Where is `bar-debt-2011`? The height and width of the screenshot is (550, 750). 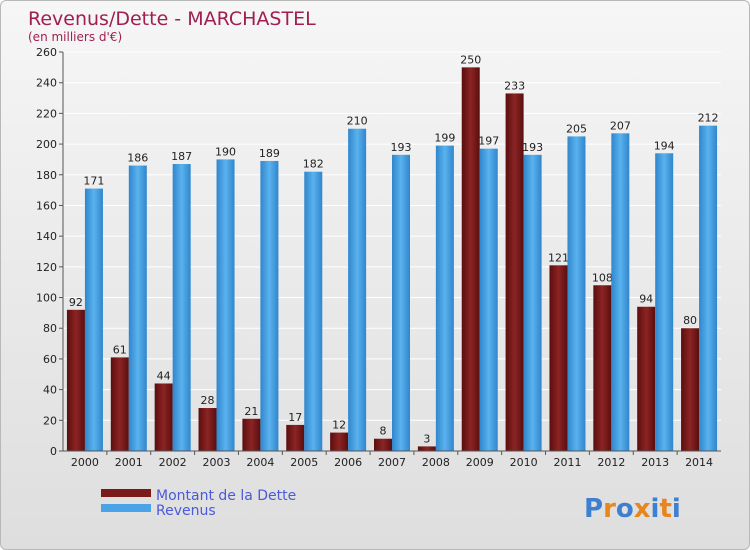 bar-debt-2011 is located at coordinates (558, 358).